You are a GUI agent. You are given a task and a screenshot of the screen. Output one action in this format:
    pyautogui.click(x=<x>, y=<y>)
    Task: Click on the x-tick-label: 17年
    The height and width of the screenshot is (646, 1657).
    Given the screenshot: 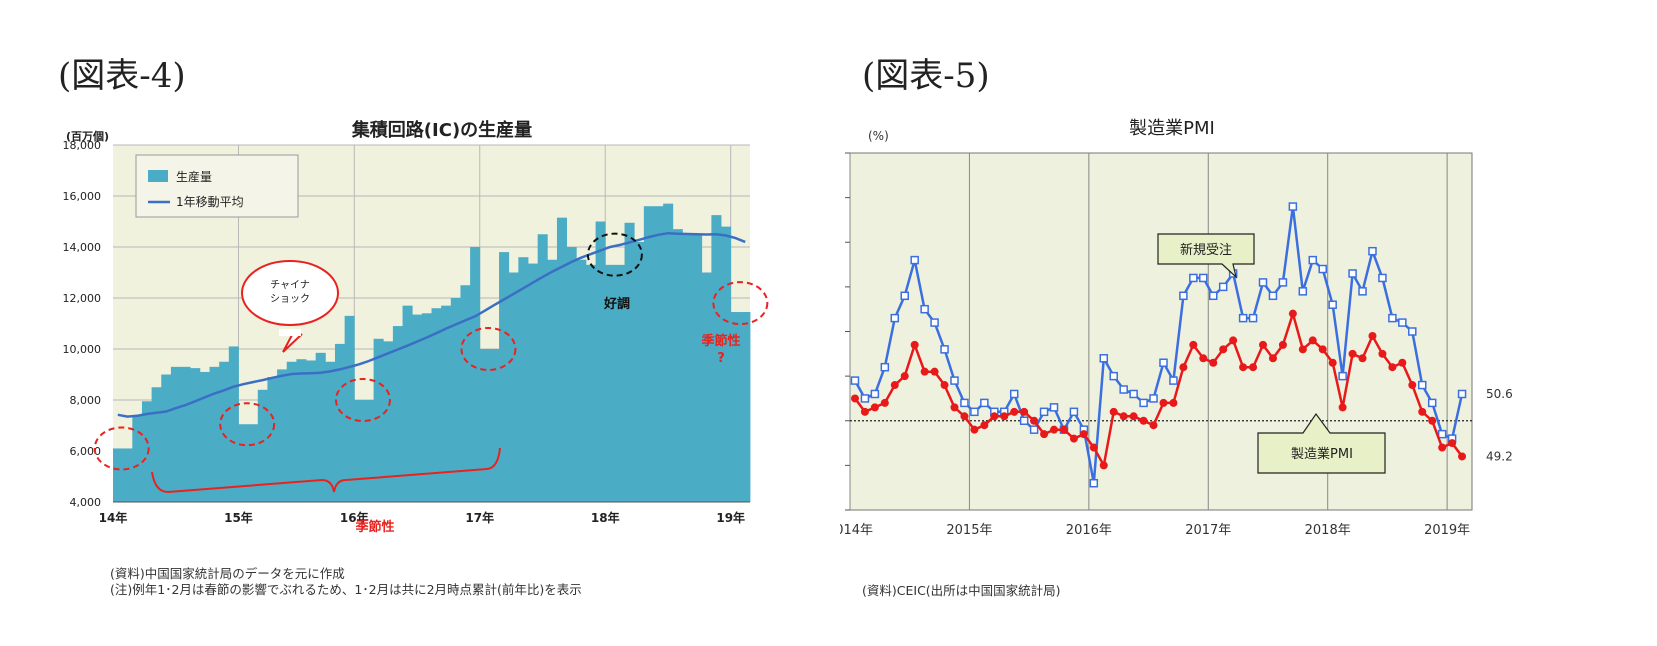 What is the action you would take?
    pyautogui.click(x=479, y=517)
    